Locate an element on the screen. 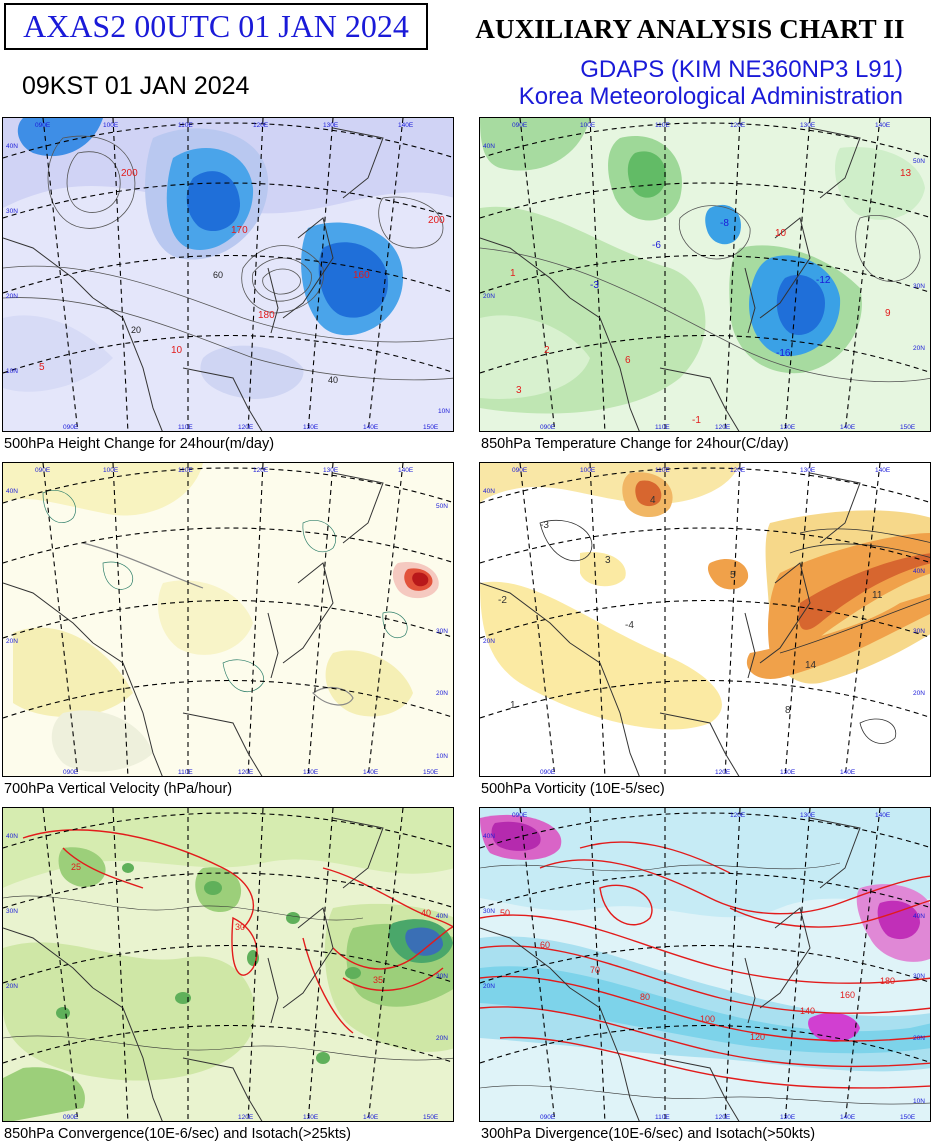 This screenshot has width=931, height=1145. contour-label: -4 is located at coordinates (629, 625).